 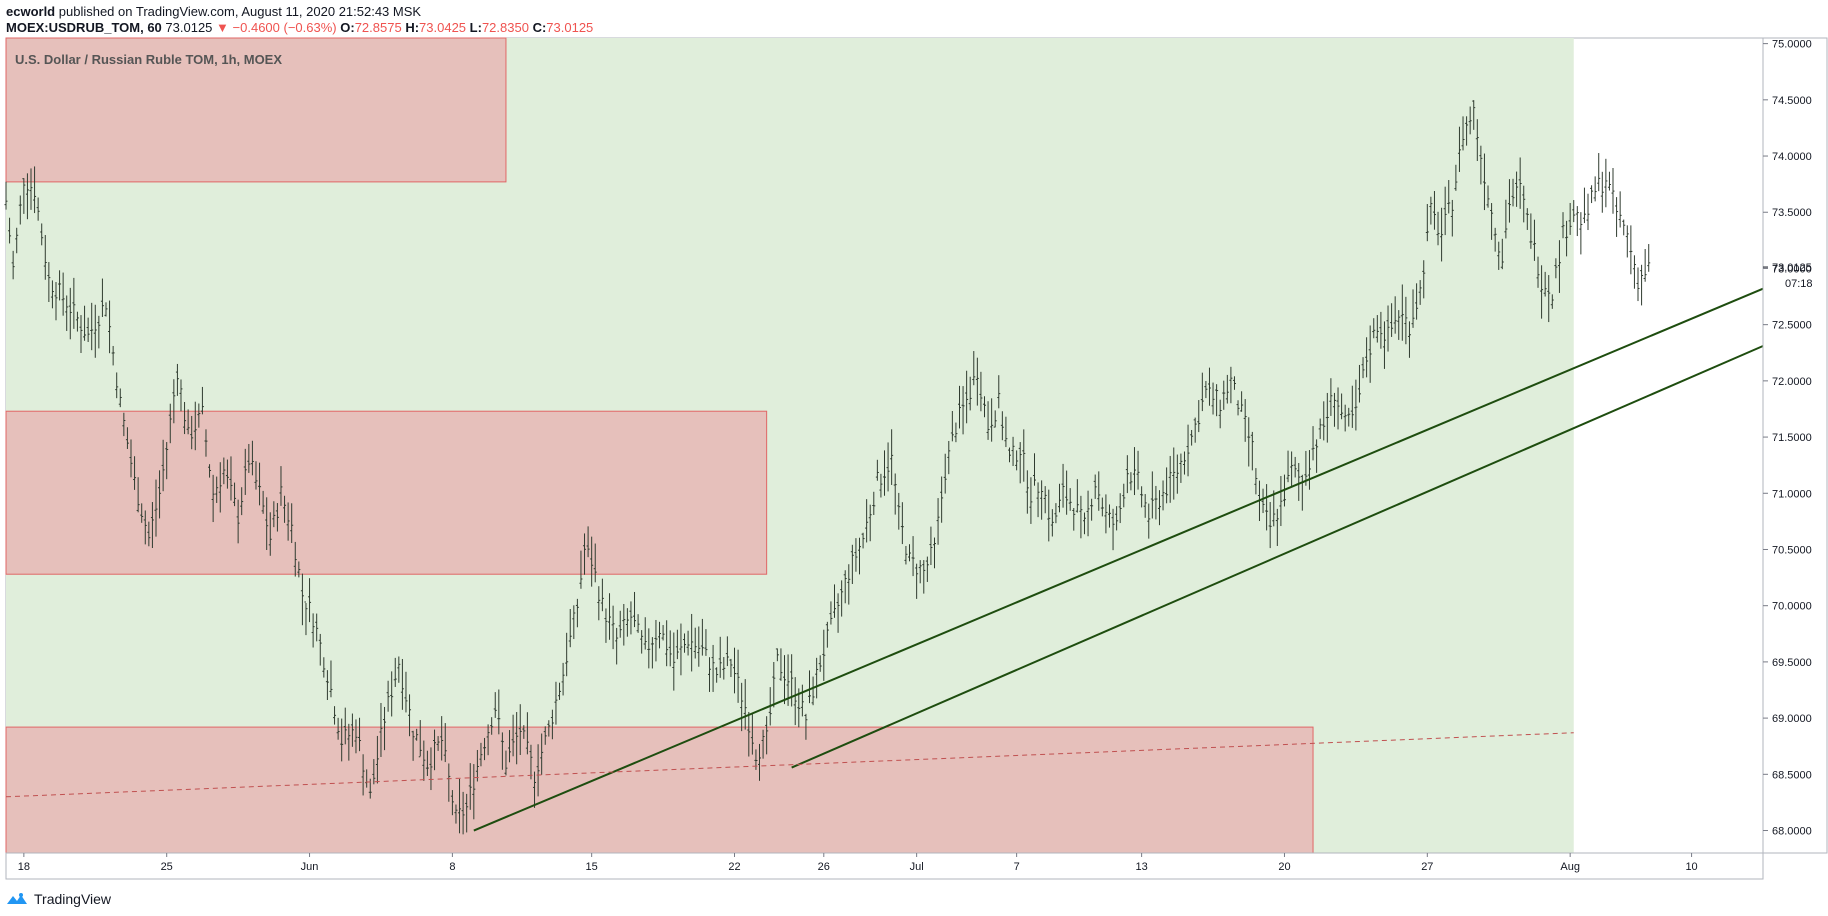 What do you see at coordinates (412, 27) in the screenshot?
I see `high-label: H:` at bounding box center [412, 27].